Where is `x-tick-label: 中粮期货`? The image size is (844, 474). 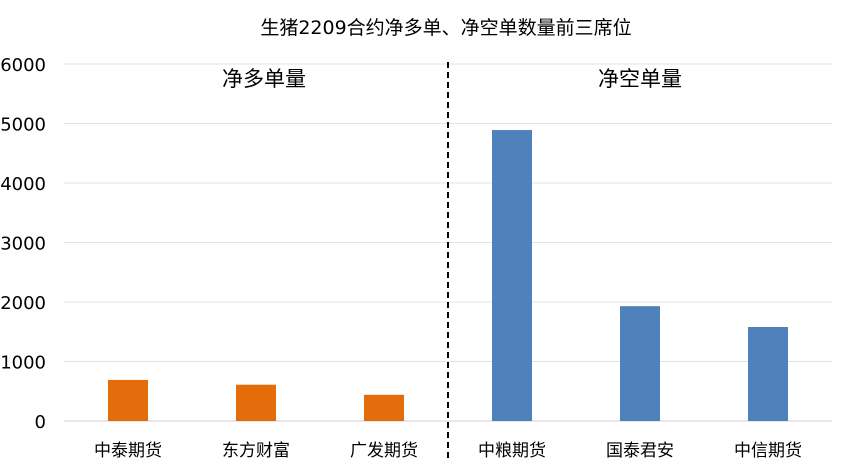
x-tick-label: 中粮期货 is located at coordinates (512, 451).